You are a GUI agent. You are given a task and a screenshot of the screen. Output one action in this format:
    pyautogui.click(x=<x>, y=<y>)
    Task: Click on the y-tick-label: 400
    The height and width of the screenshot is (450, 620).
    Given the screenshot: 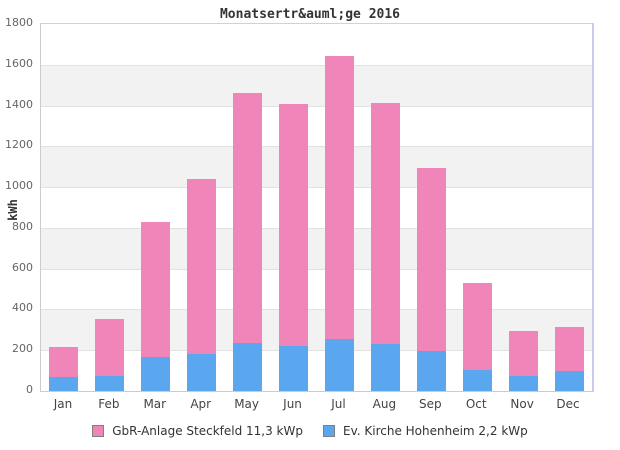 What is the action you would take?
    pyautogui.click(x=22, y=308)
    